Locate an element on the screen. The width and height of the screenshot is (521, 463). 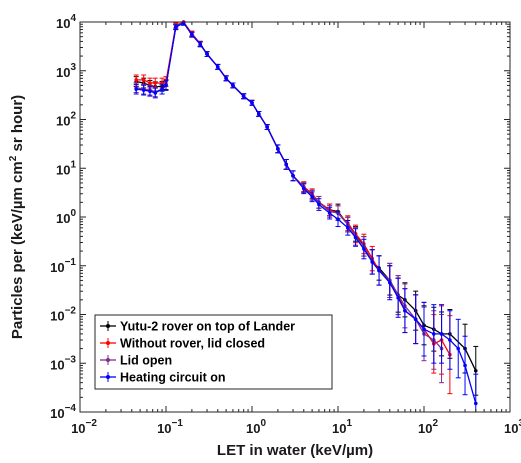
x-axis-label: LET in water (keV/µm) is located at coordinates (295, 450).